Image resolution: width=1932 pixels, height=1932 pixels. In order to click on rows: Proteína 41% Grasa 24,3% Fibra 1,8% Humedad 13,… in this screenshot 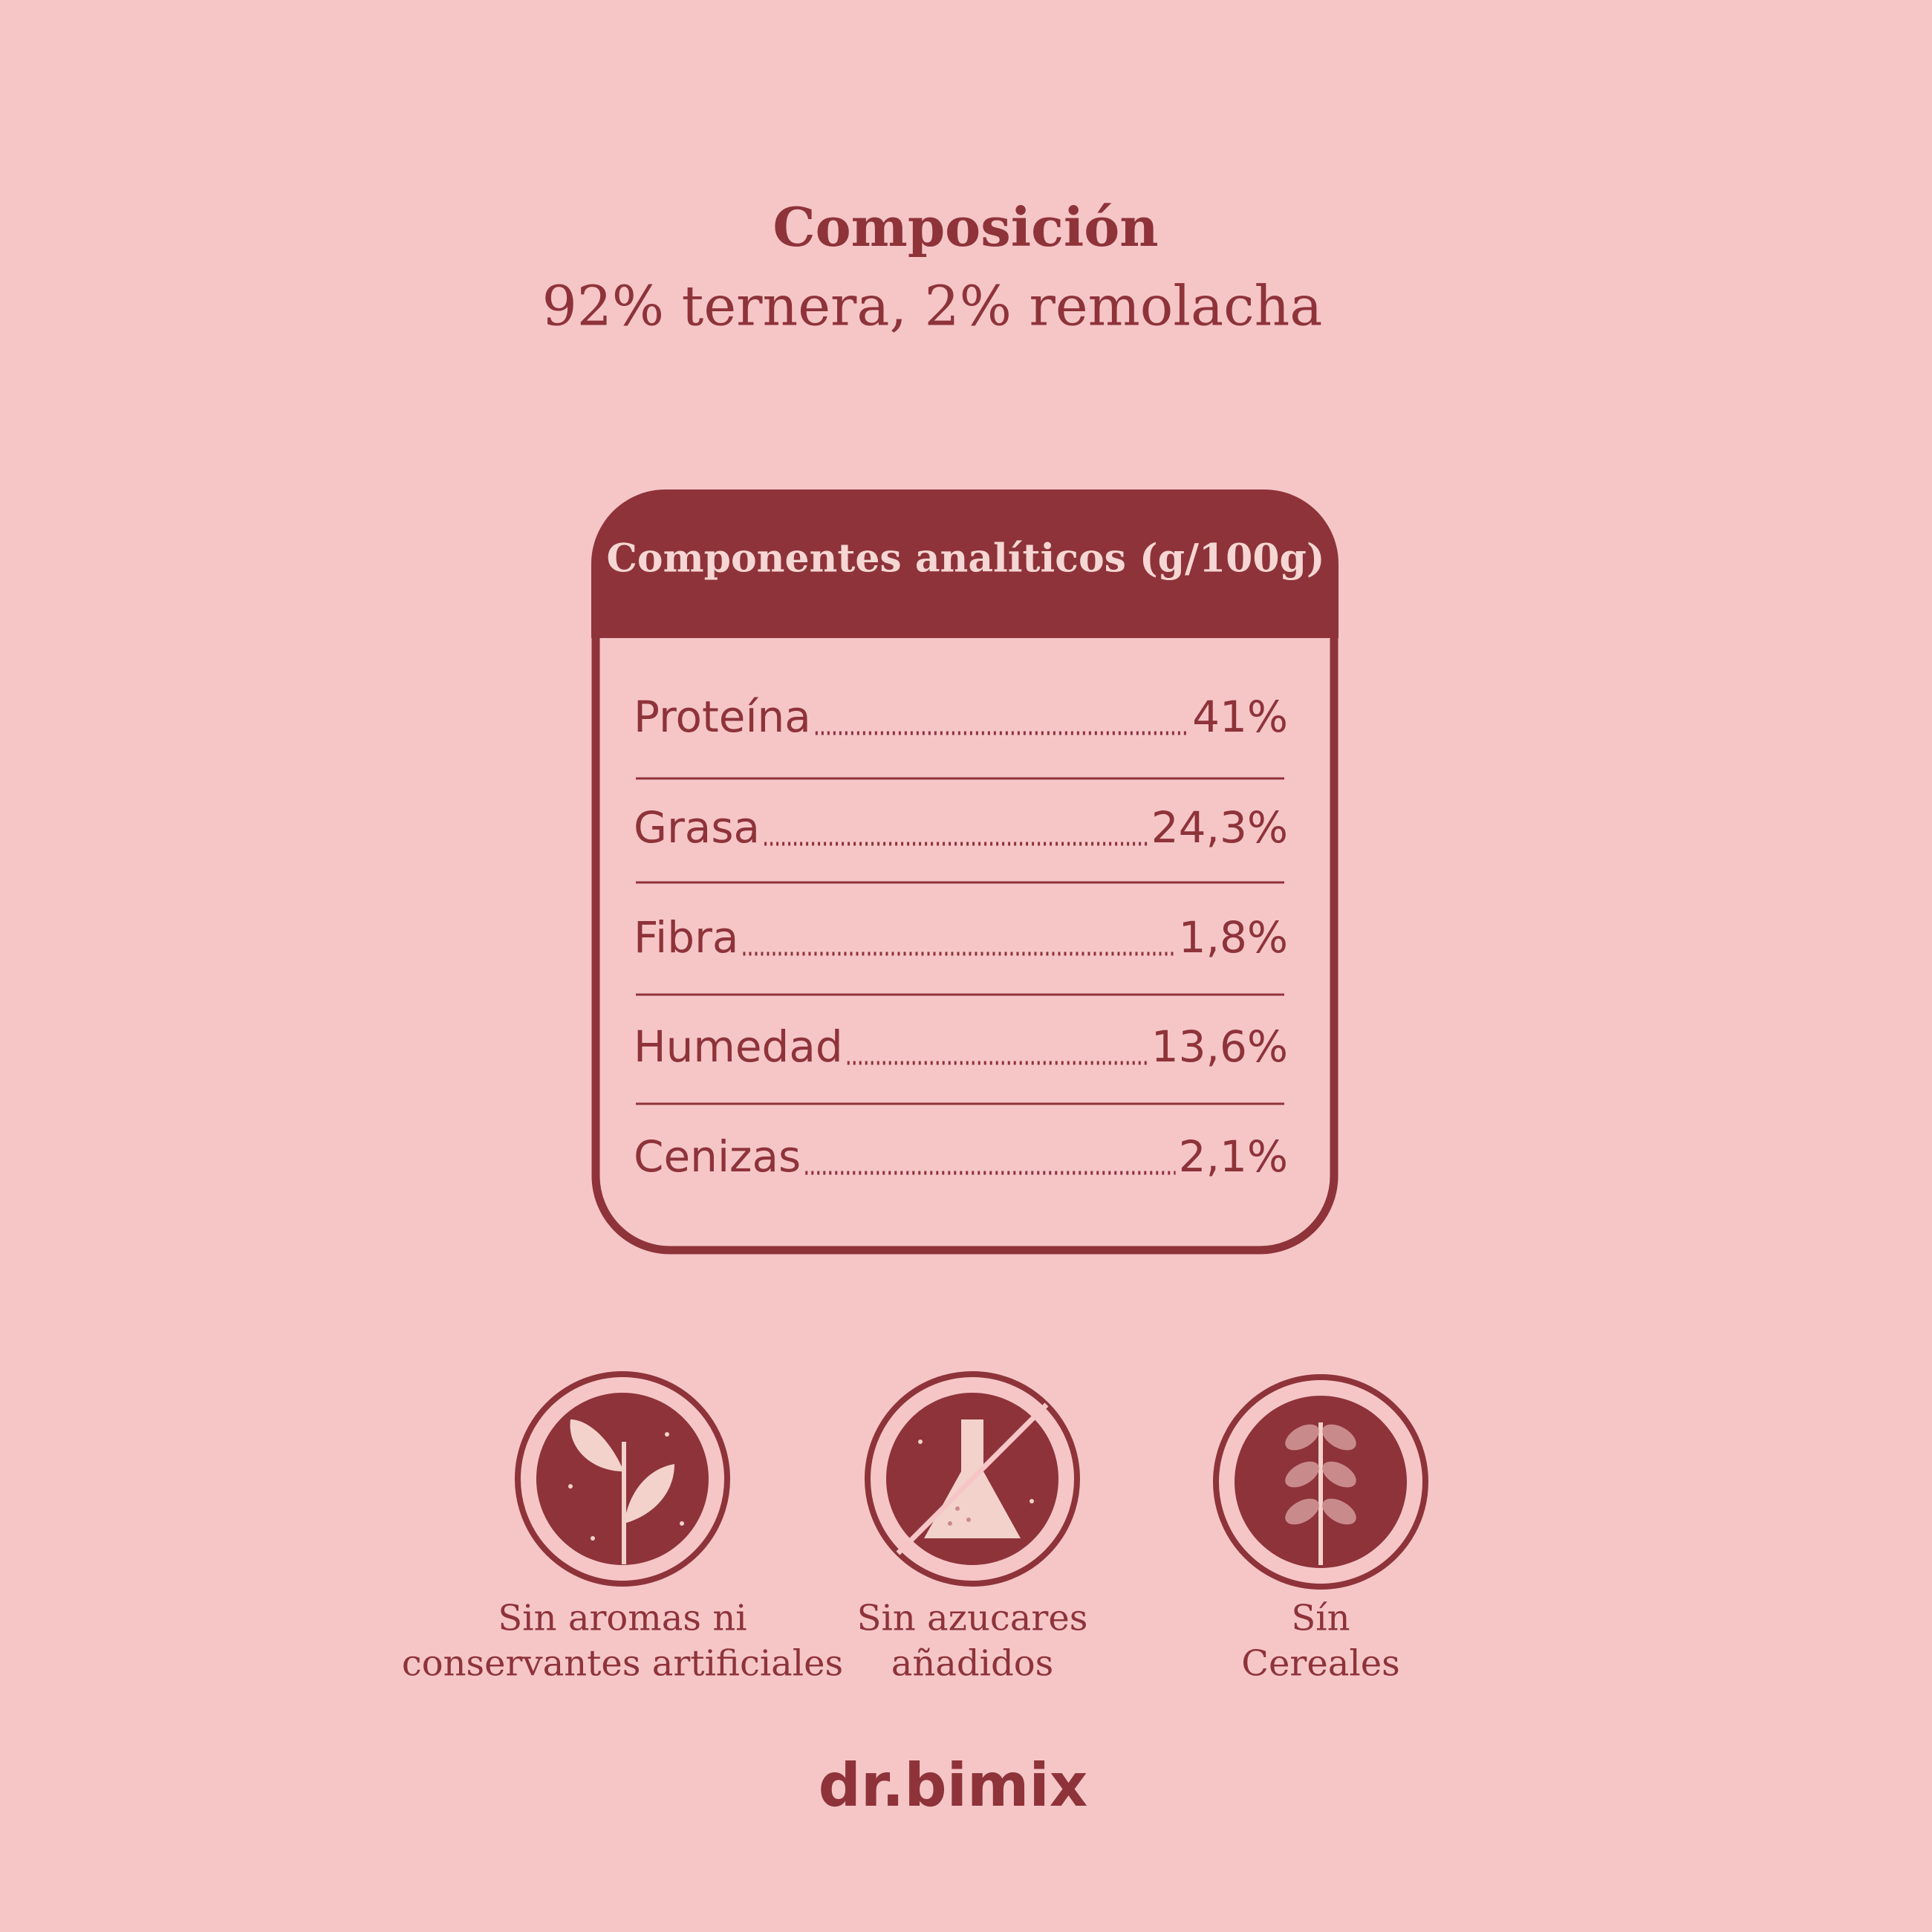, I will do `click(961, 937)`.